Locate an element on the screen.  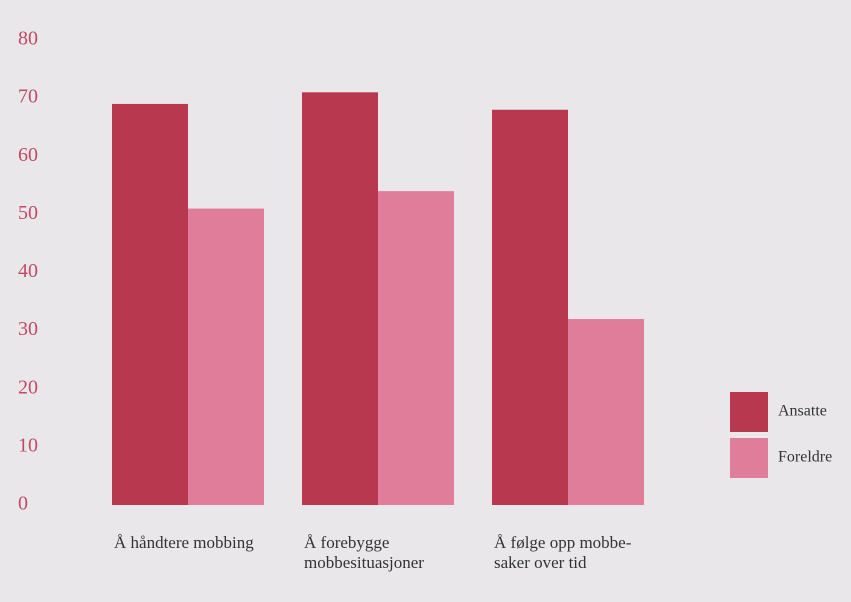
y-tick-label: 60 is located at coordinates (28, 155).